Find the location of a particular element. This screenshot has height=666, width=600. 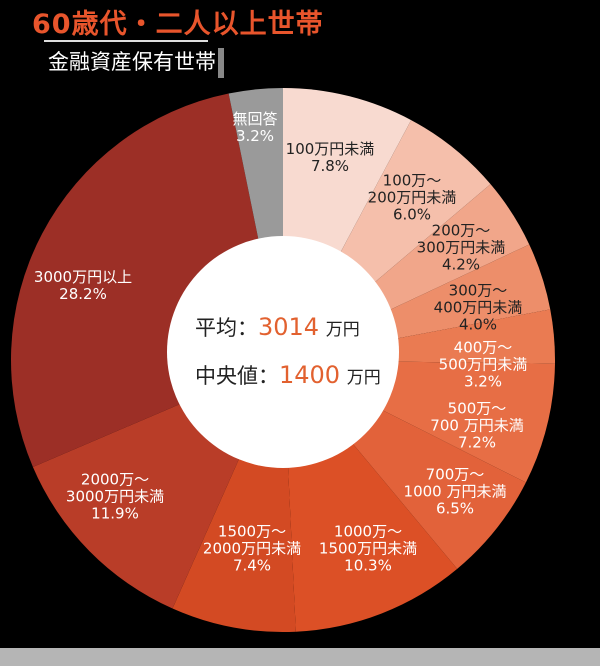

mean-label: 平均： is located at coordinates (226, 328).